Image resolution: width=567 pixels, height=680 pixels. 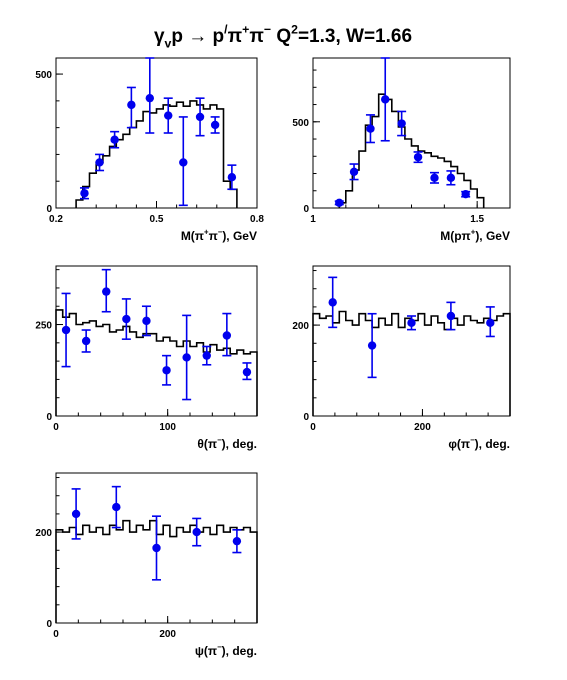 I want to click on text-part: p → p, so click(x=197, y=36).